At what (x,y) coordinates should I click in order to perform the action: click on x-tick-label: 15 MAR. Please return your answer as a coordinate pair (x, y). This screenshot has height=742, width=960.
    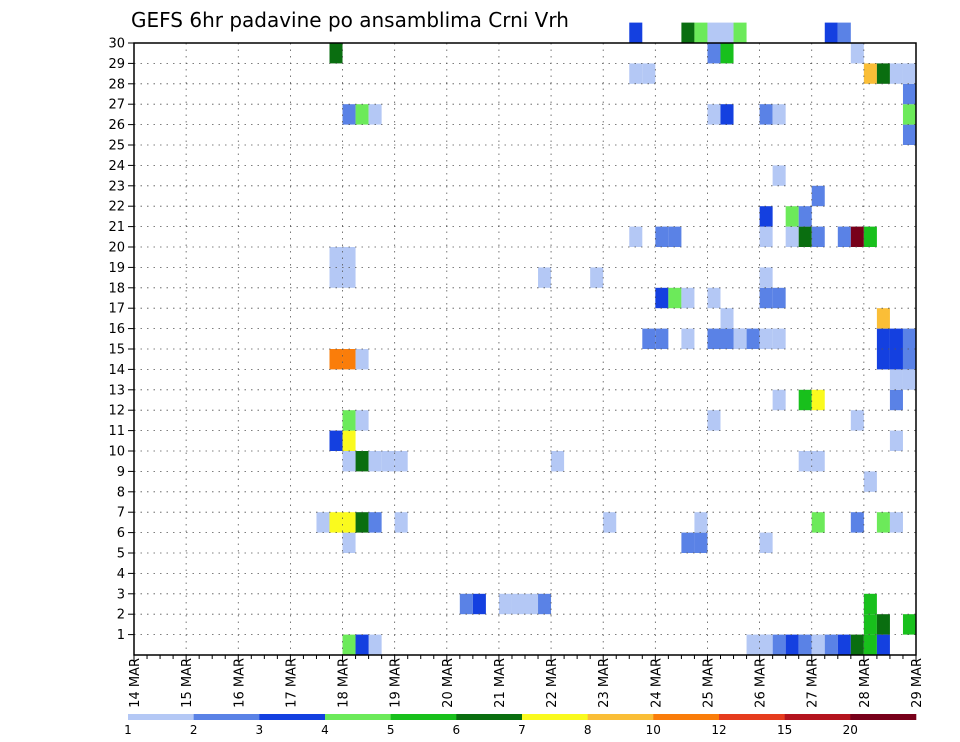
    Looking at the image, I should click on (187, 683).